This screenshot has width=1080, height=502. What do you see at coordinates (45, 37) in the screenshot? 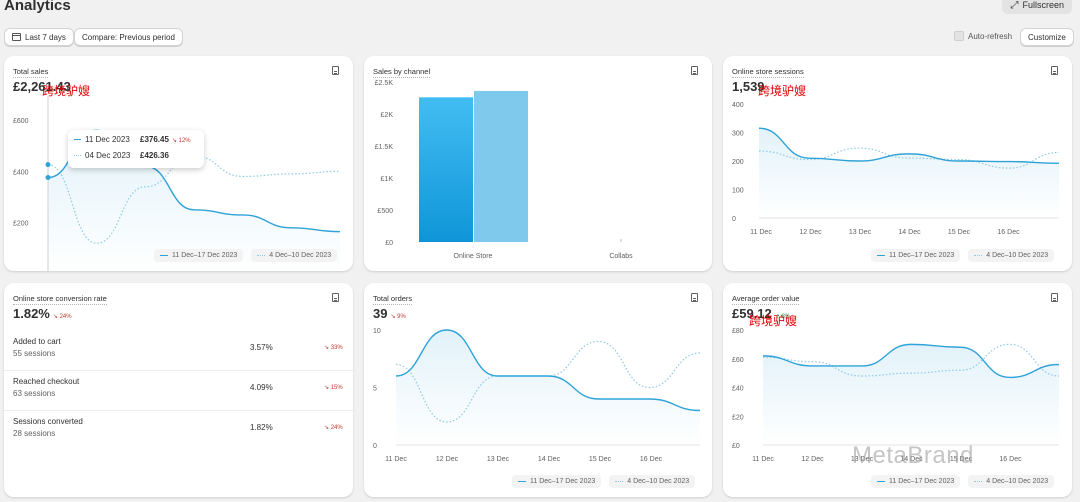
I see `date-range-label: Last 7 days` at bounding box center [45, 37].